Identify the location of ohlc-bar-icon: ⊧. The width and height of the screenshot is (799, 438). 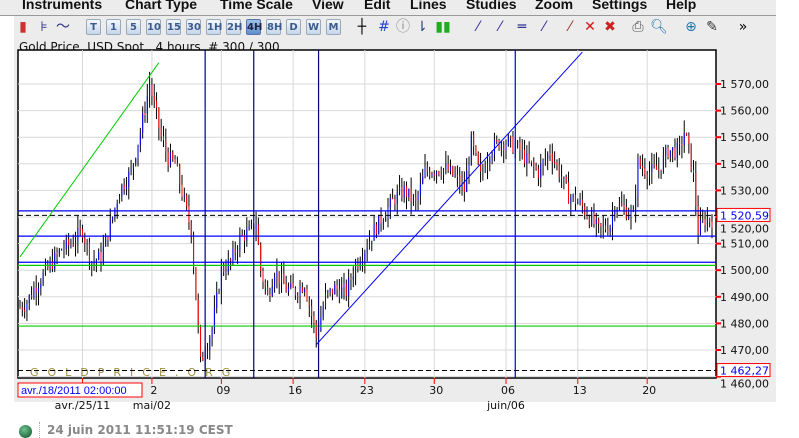
(44, 27).